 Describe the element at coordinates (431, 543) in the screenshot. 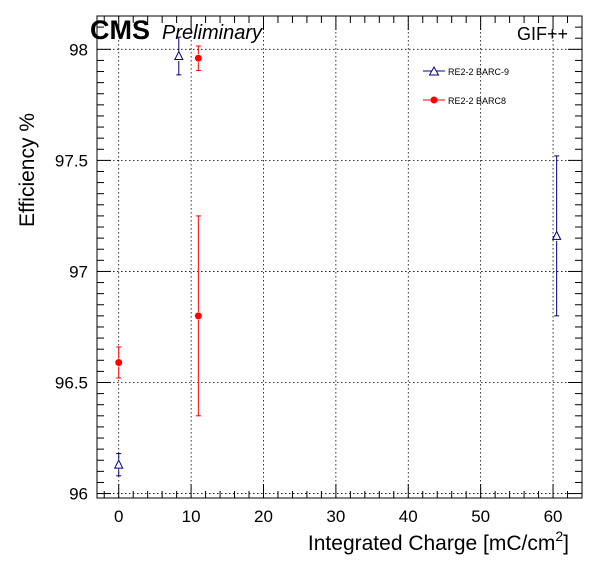

I see `x-axis-title-main: Integrated Charge [mC/cm` at that location.